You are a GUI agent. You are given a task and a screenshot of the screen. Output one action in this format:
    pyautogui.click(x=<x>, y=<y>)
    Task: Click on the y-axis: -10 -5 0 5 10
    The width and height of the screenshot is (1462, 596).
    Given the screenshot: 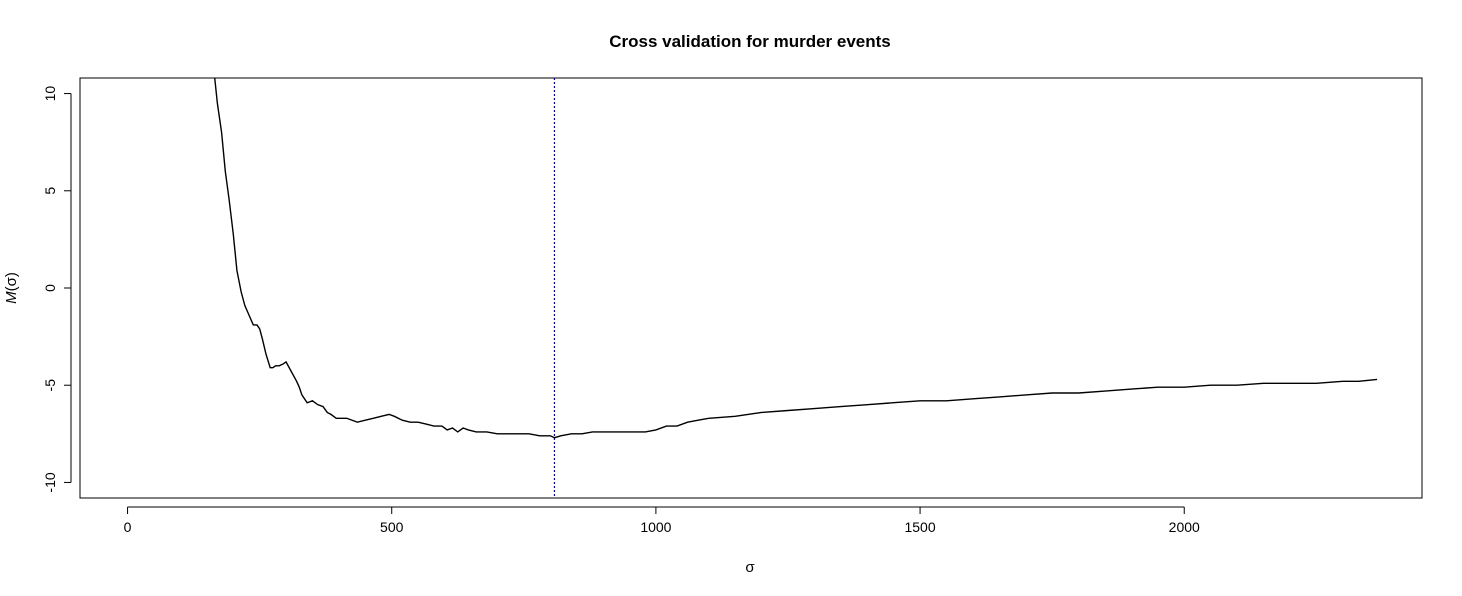 What is the action you would take?
    pyautogui.click(x=57, y=289)
    